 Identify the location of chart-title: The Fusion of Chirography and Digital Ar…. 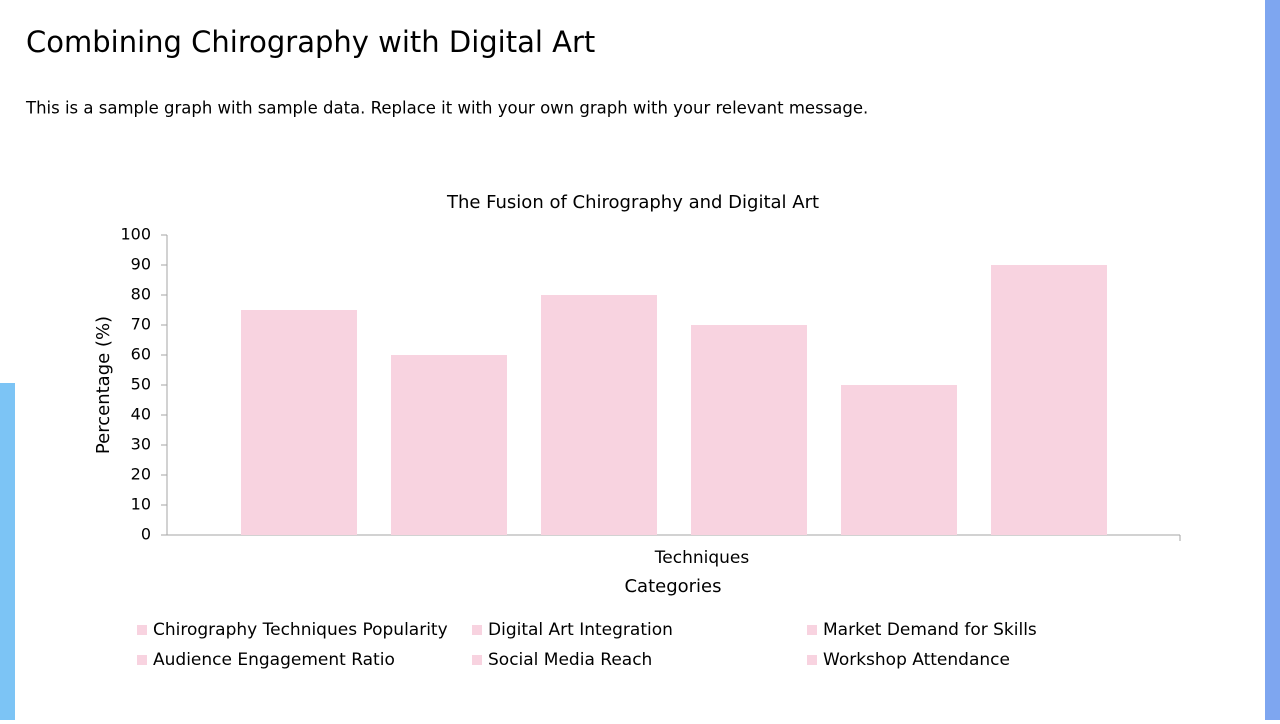
(632, 202).